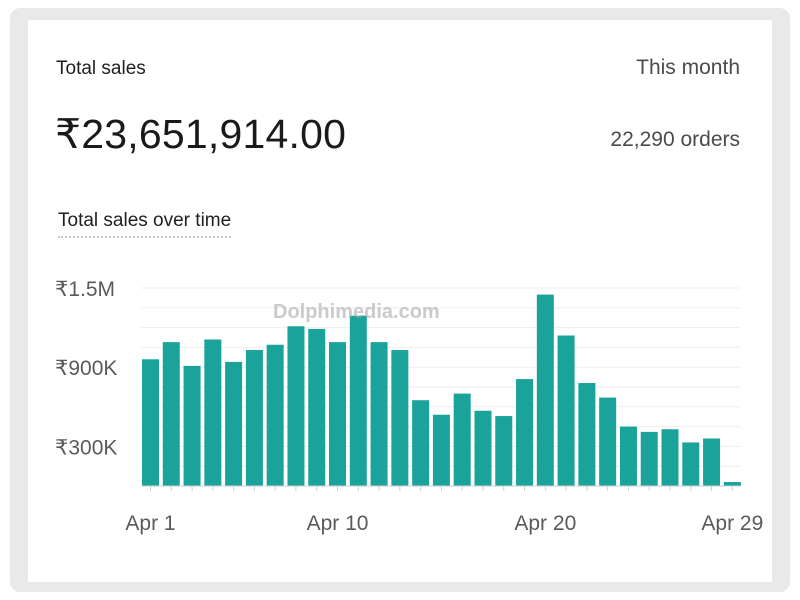 The image size is (800, 600). What do you see at coordinates (86, 368) in the screenshot?
I see `y-tick-label: ₹900K` at bounding box center [86, 368].